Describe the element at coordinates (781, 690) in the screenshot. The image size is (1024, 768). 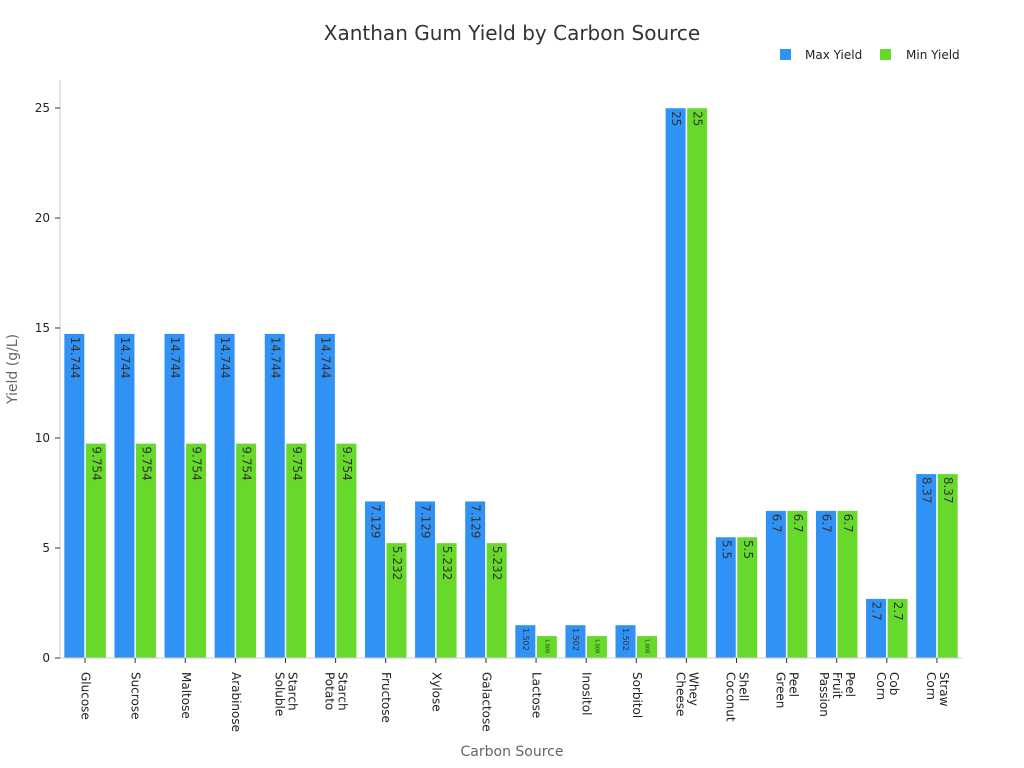
I see `x-tick-label-green-peel: Green` at that location.